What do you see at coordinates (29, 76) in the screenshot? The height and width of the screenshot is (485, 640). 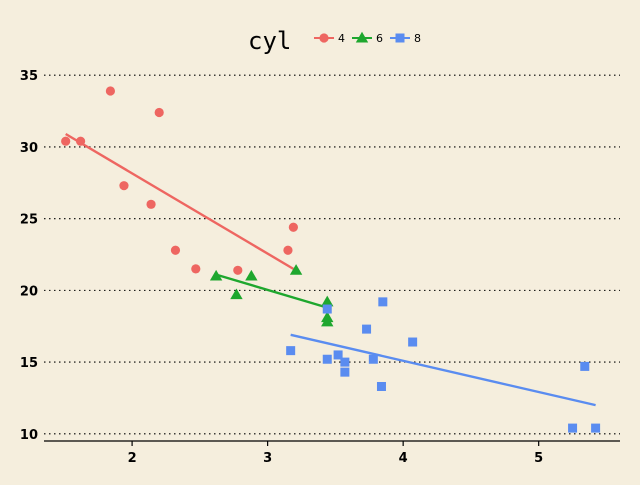 I see `y-tick-label: 35` at bounding box center [29, 76].